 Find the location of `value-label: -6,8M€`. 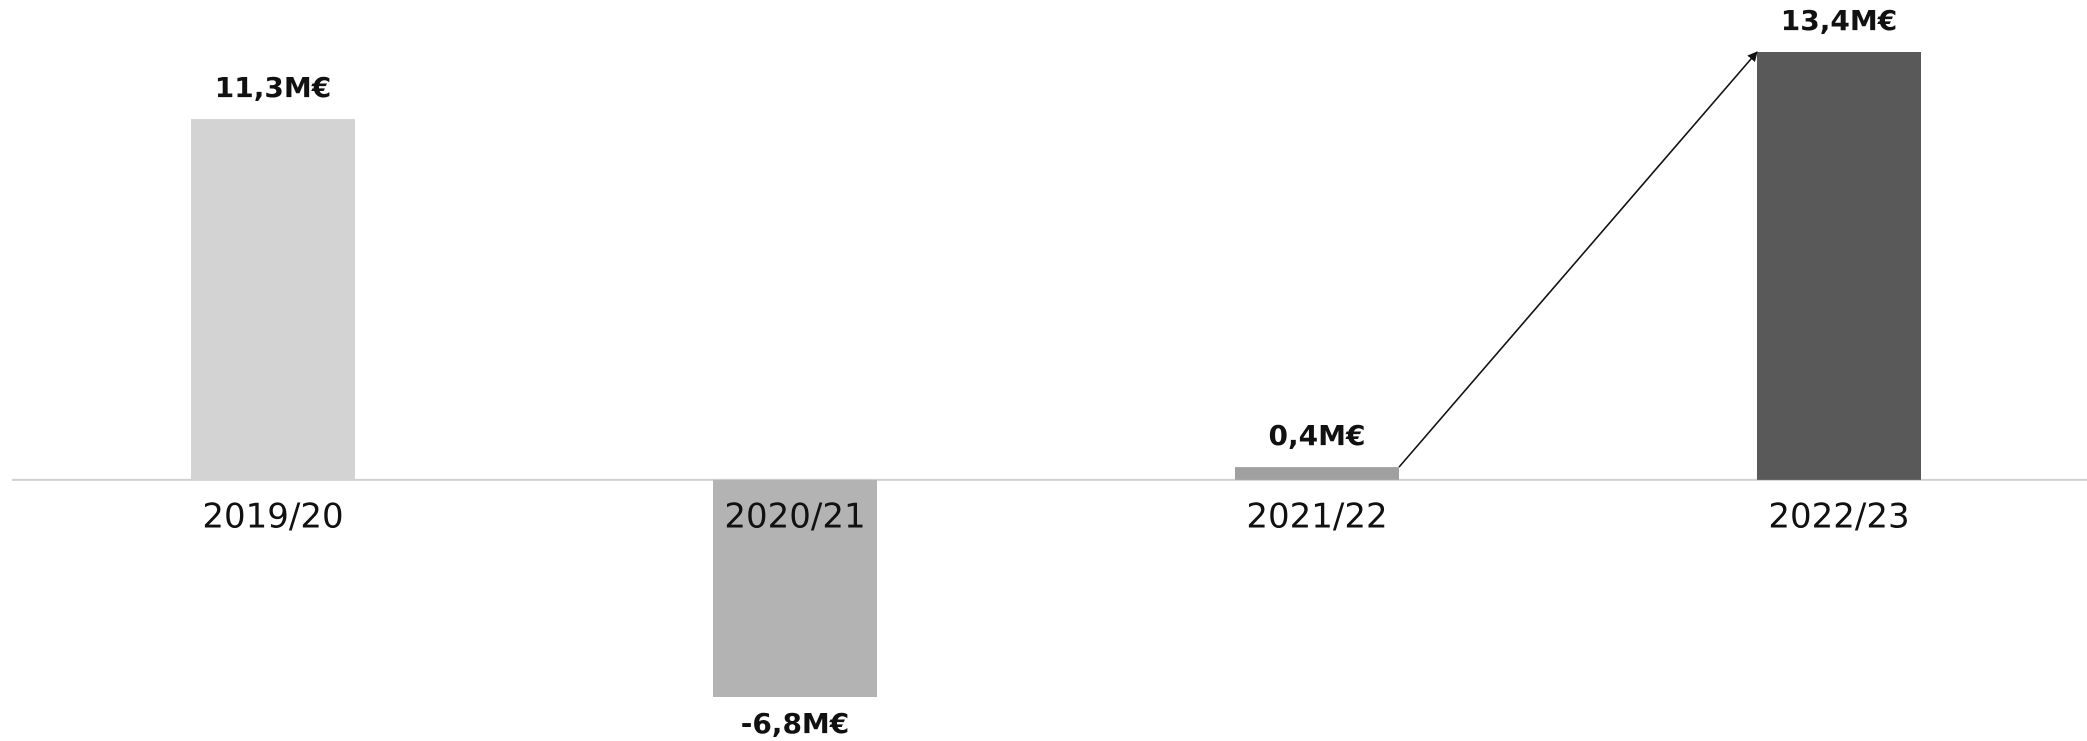

value-label: -6,8M€ is located at coordinates (795, 723).